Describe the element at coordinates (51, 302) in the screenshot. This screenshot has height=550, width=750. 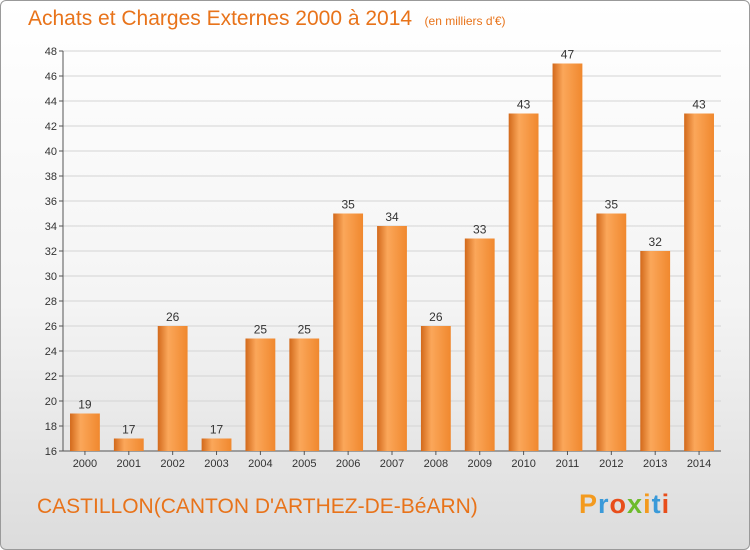
I see `y-tick-label: 28` at that location.